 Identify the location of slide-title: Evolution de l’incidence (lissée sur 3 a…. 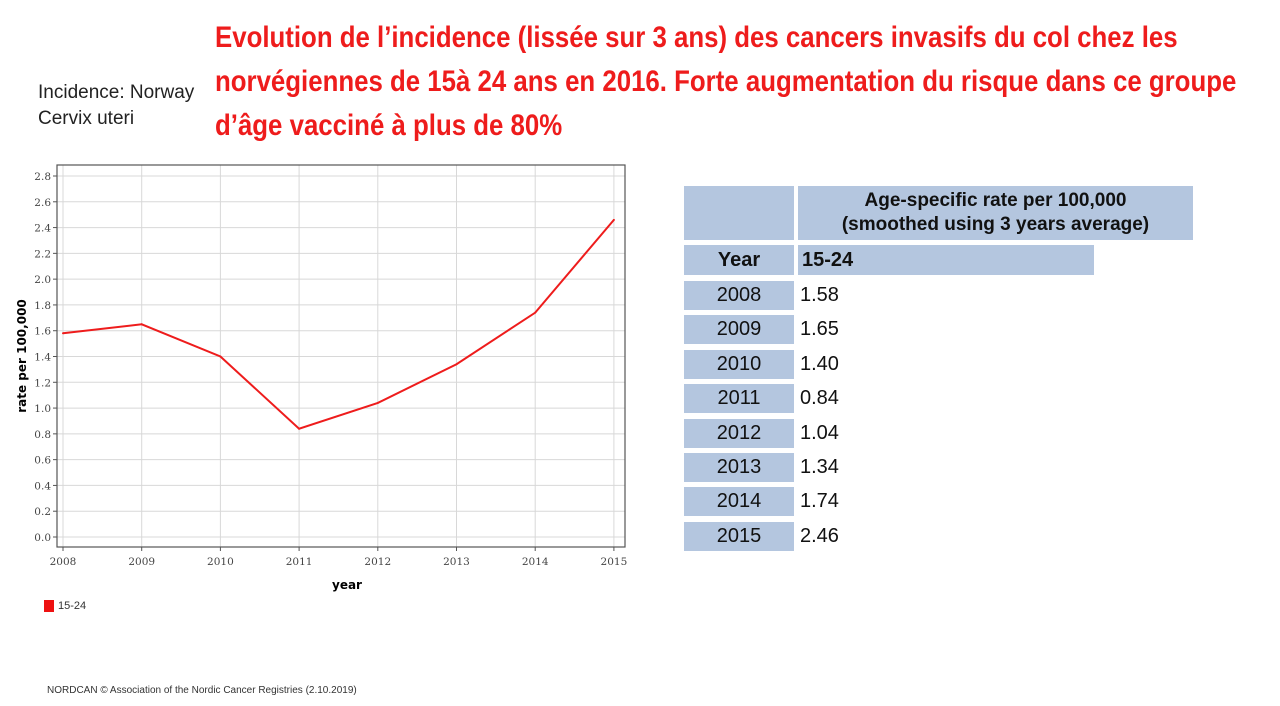
(726, 81).